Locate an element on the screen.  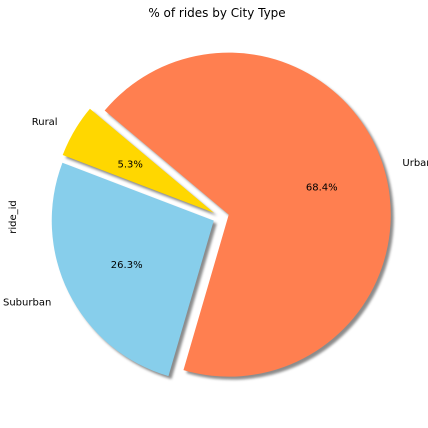
pie-slice-rural is located at coordinates (138, 160).